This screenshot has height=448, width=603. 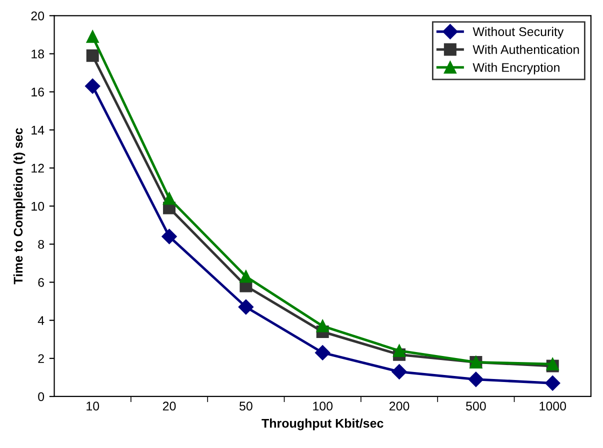 What do you see at coordinates (476, 406) in the screenshot?
I see `x-tick-label: 500` at bounding box center [476, 406].